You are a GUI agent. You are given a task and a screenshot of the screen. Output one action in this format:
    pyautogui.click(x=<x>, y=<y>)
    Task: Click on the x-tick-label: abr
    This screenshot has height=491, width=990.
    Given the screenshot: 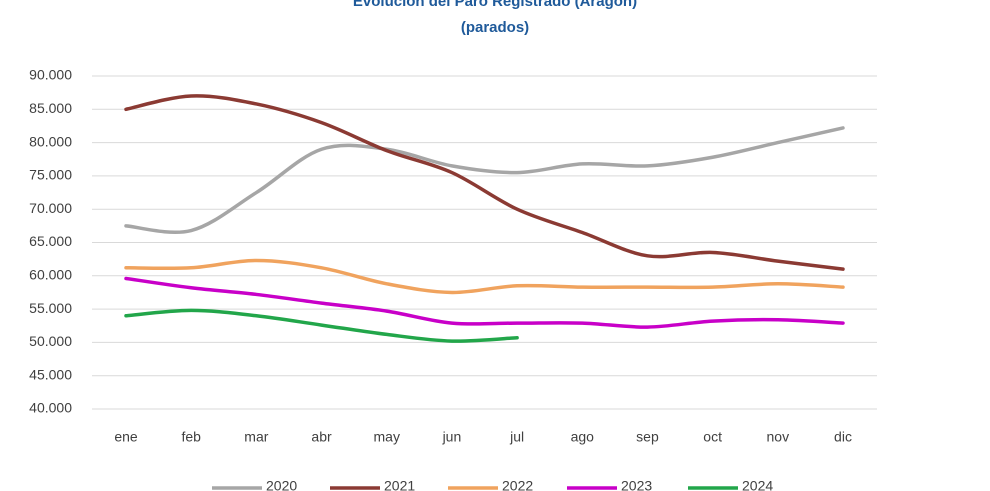 What is the action you would take?
    pyautogui.click(x=321, y=437)
    